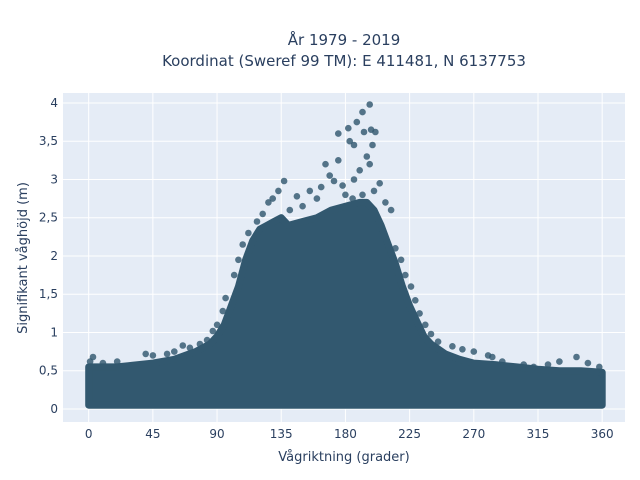  Describe the element at coordinates (281, 434) in the screenshot. I see `x-tick-label: 135` at that location.